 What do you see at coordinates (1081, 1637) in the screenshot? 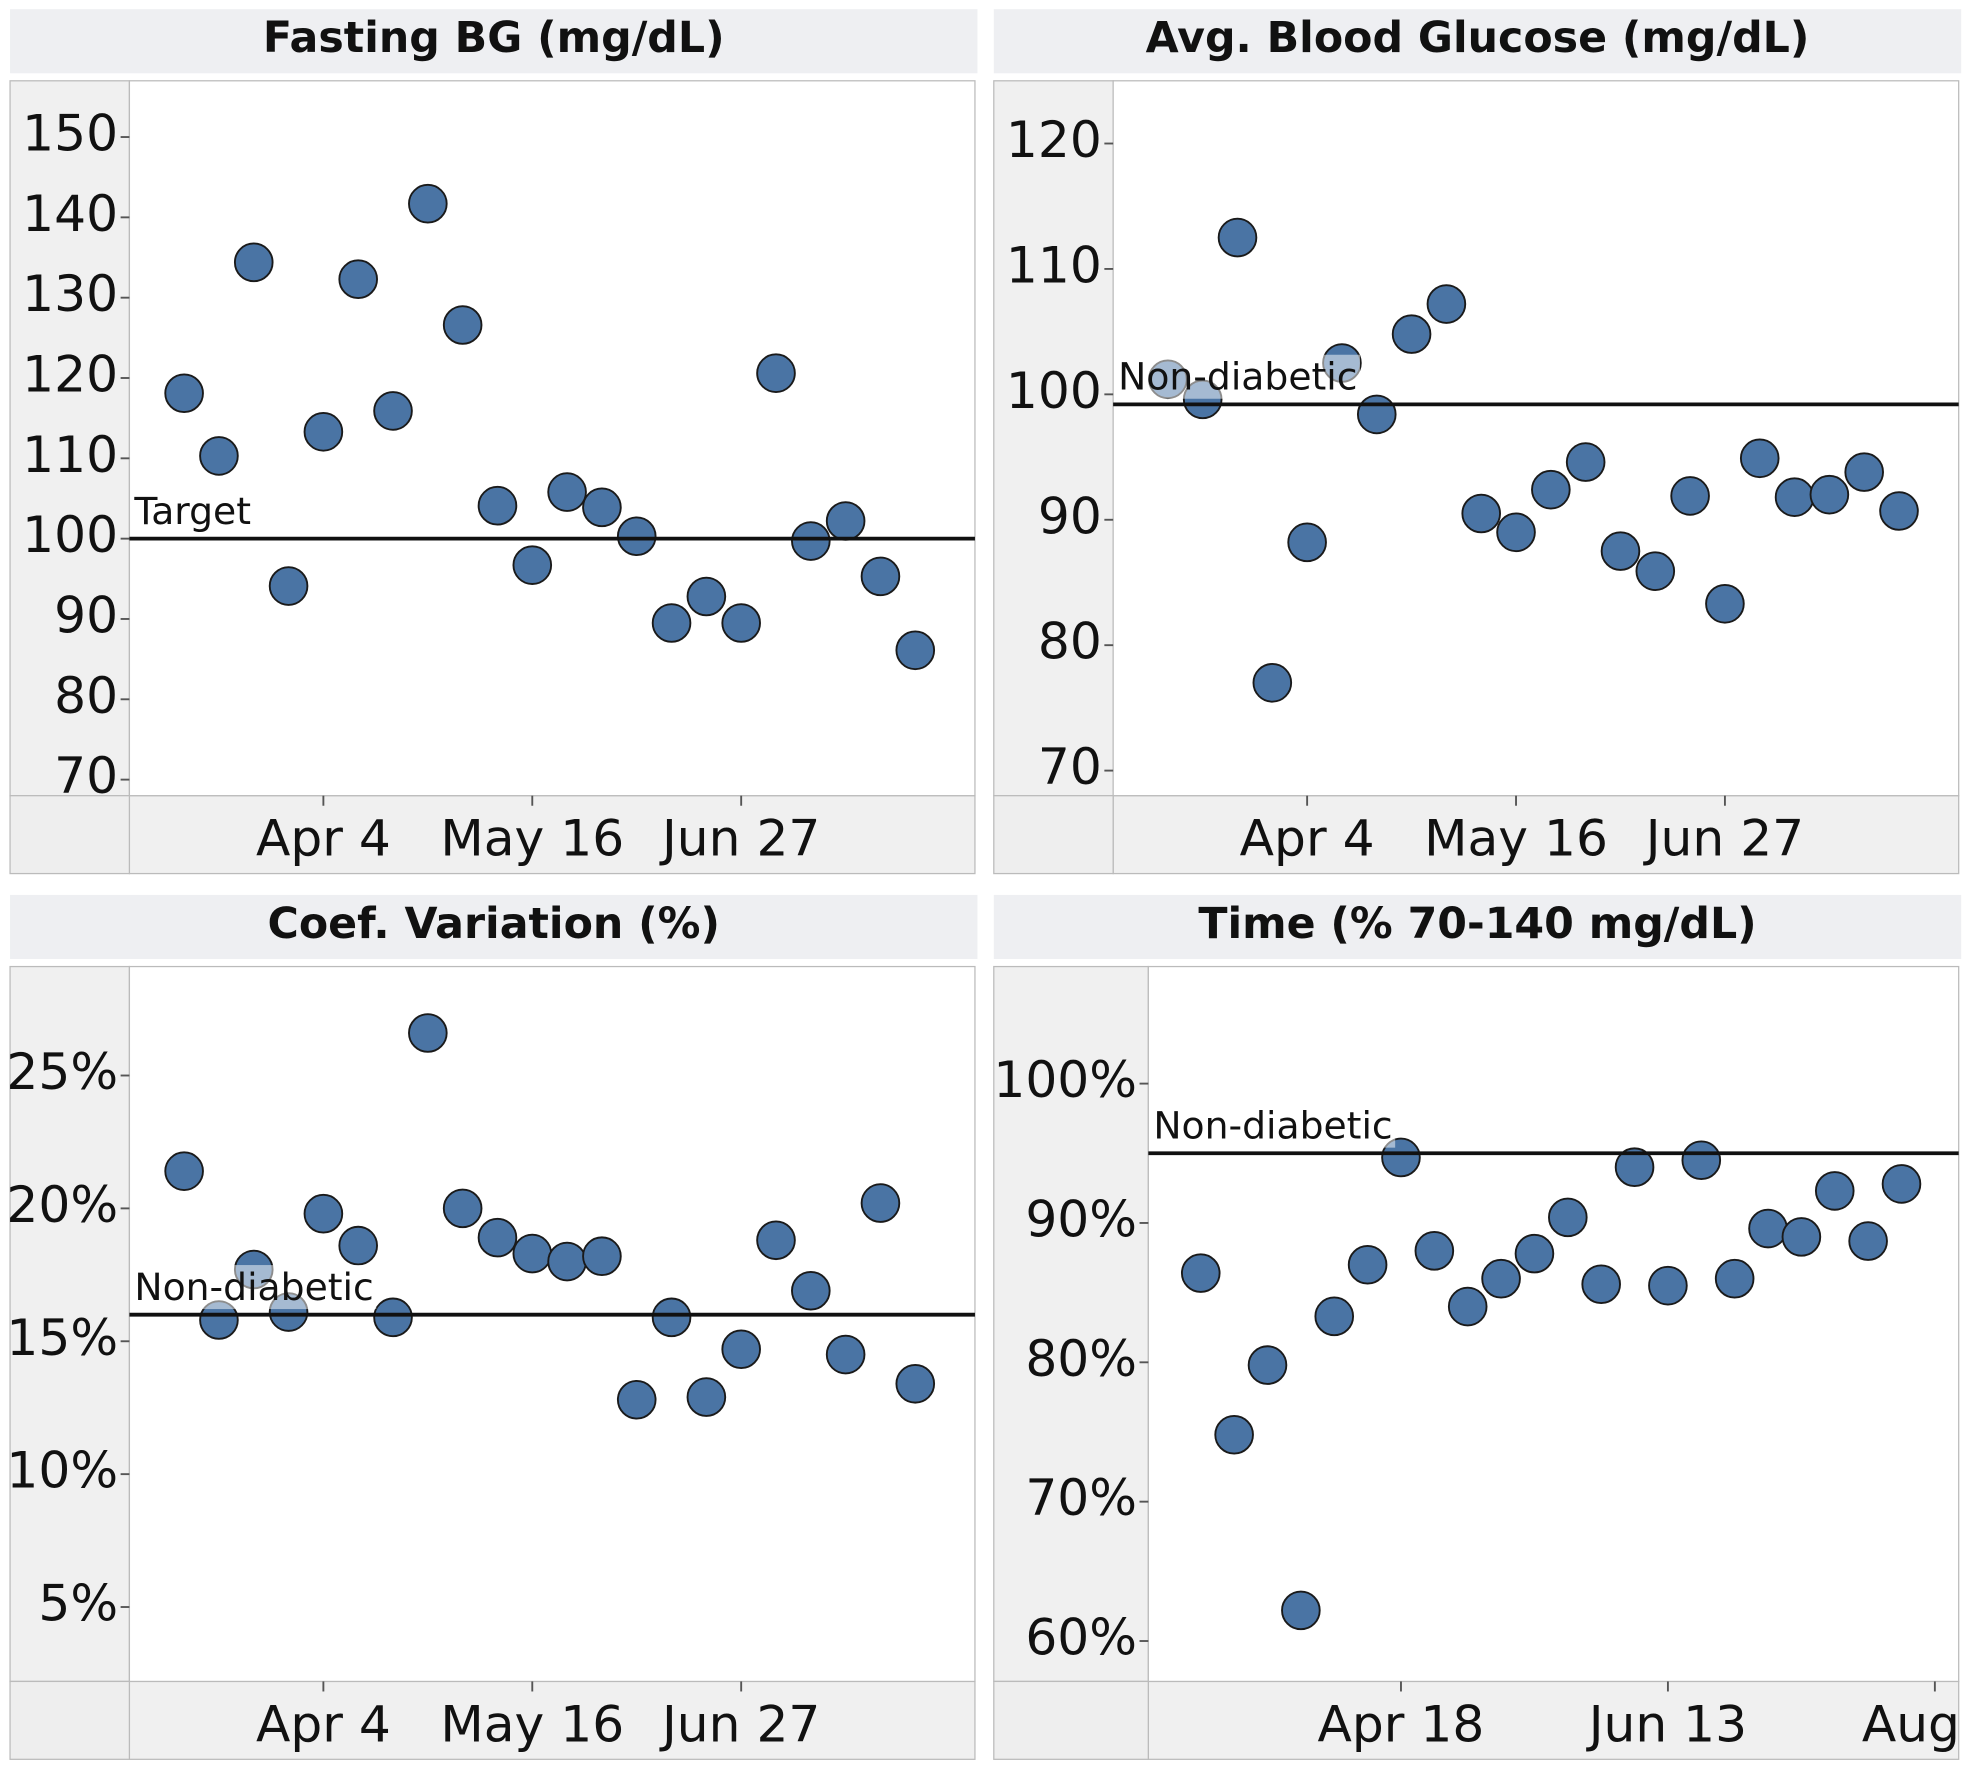
I see `y-tick-label: 60%` at bounding box center [1081, 1637].